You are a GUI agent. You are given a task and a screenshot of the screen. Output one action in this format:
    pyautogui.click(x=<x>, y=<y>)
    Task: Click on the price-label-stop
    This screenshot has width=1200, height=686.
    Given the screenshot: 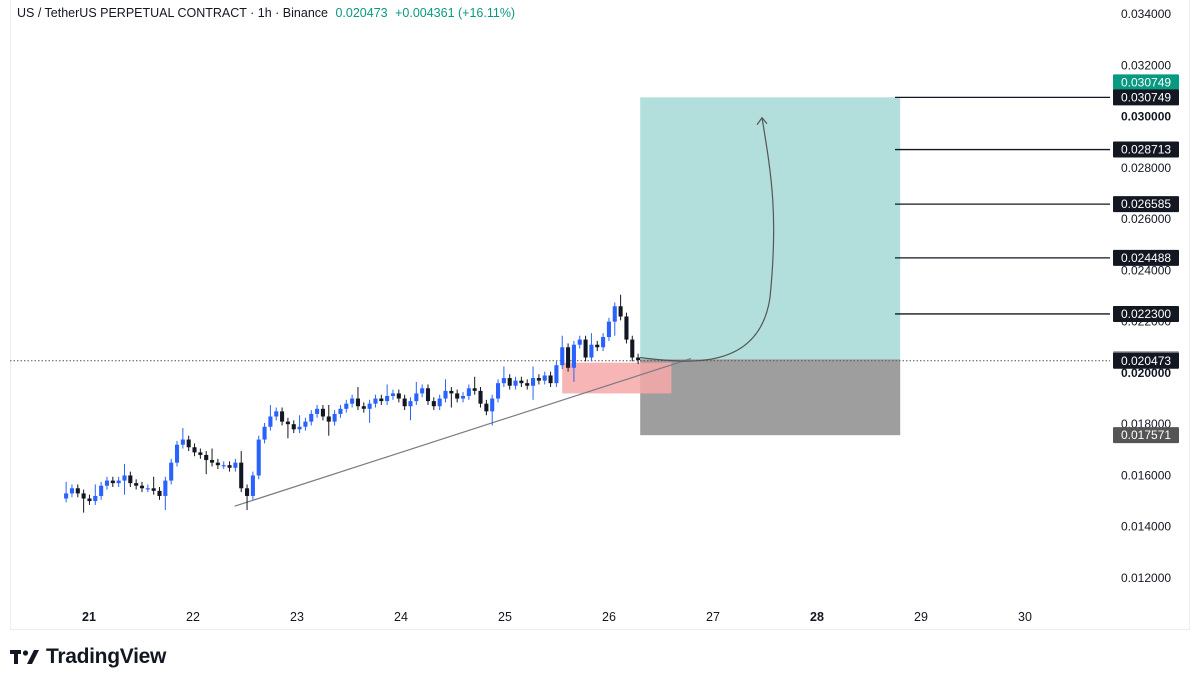 What is the action you would take?
    pyautogui.click(x=1146, y=435)
    